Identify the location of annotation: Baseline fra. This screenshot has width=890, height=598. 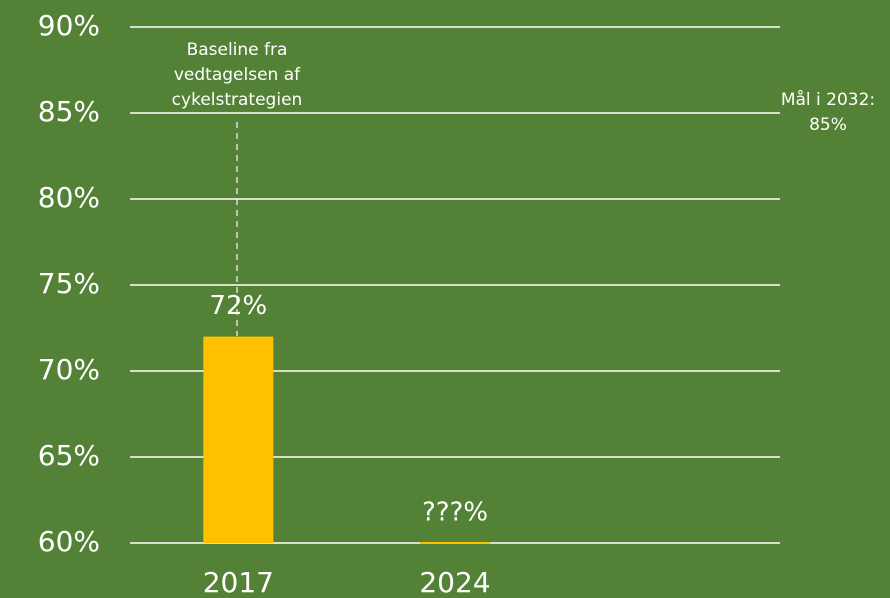
(237, 50).